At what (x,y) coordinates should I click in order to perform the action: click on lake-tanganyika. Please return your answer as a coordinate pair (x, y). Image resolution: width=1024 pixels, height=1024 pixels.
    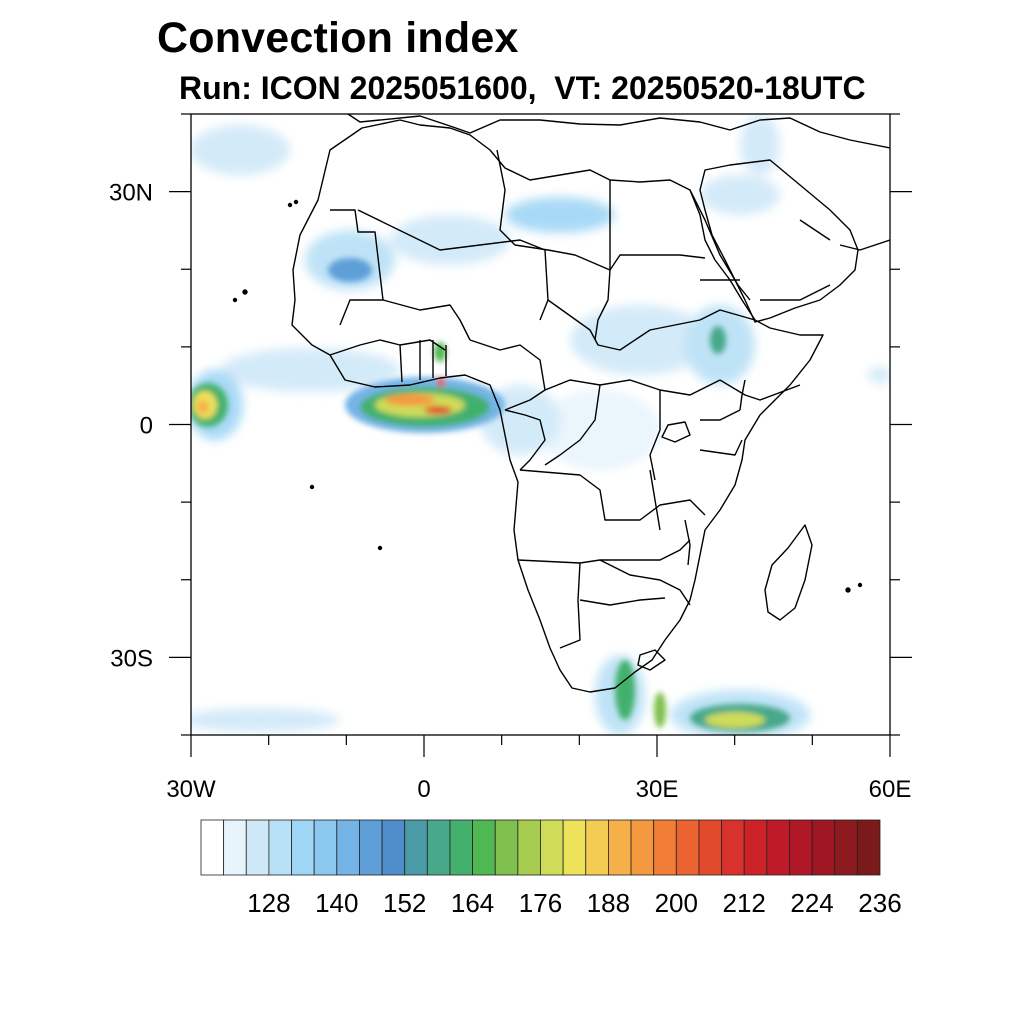
    Looking at the image, I should click on (655, 500).